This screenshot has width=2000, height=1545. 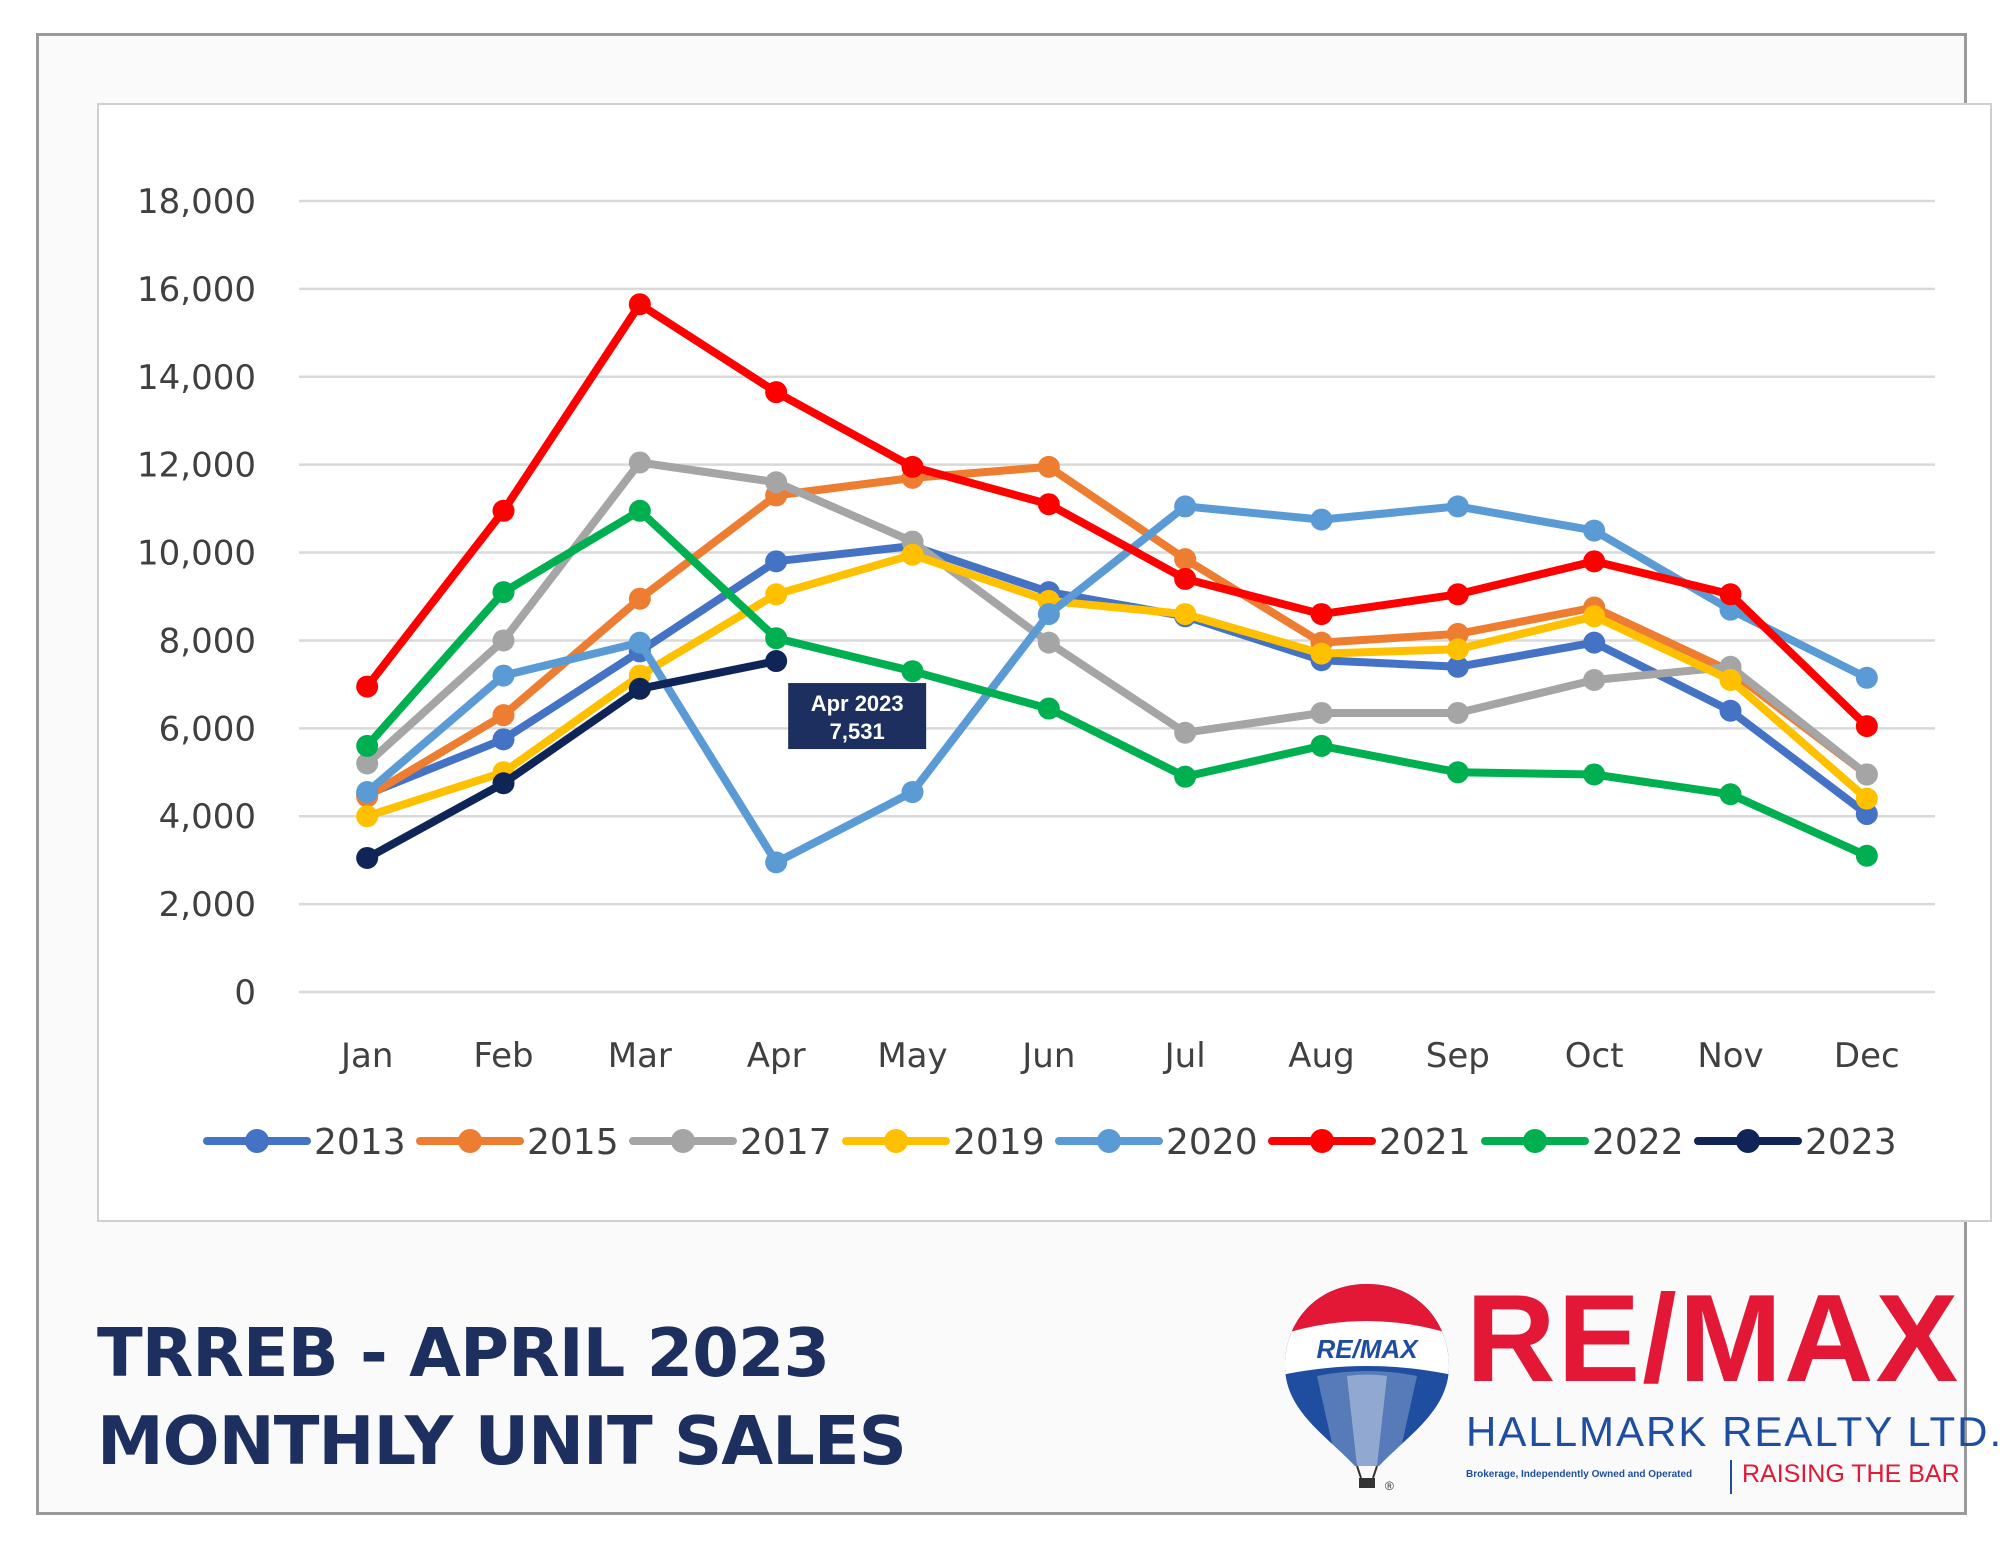 I want to click on balloon-icon: RE/MAX ®, so click(x=1367, y=1388).